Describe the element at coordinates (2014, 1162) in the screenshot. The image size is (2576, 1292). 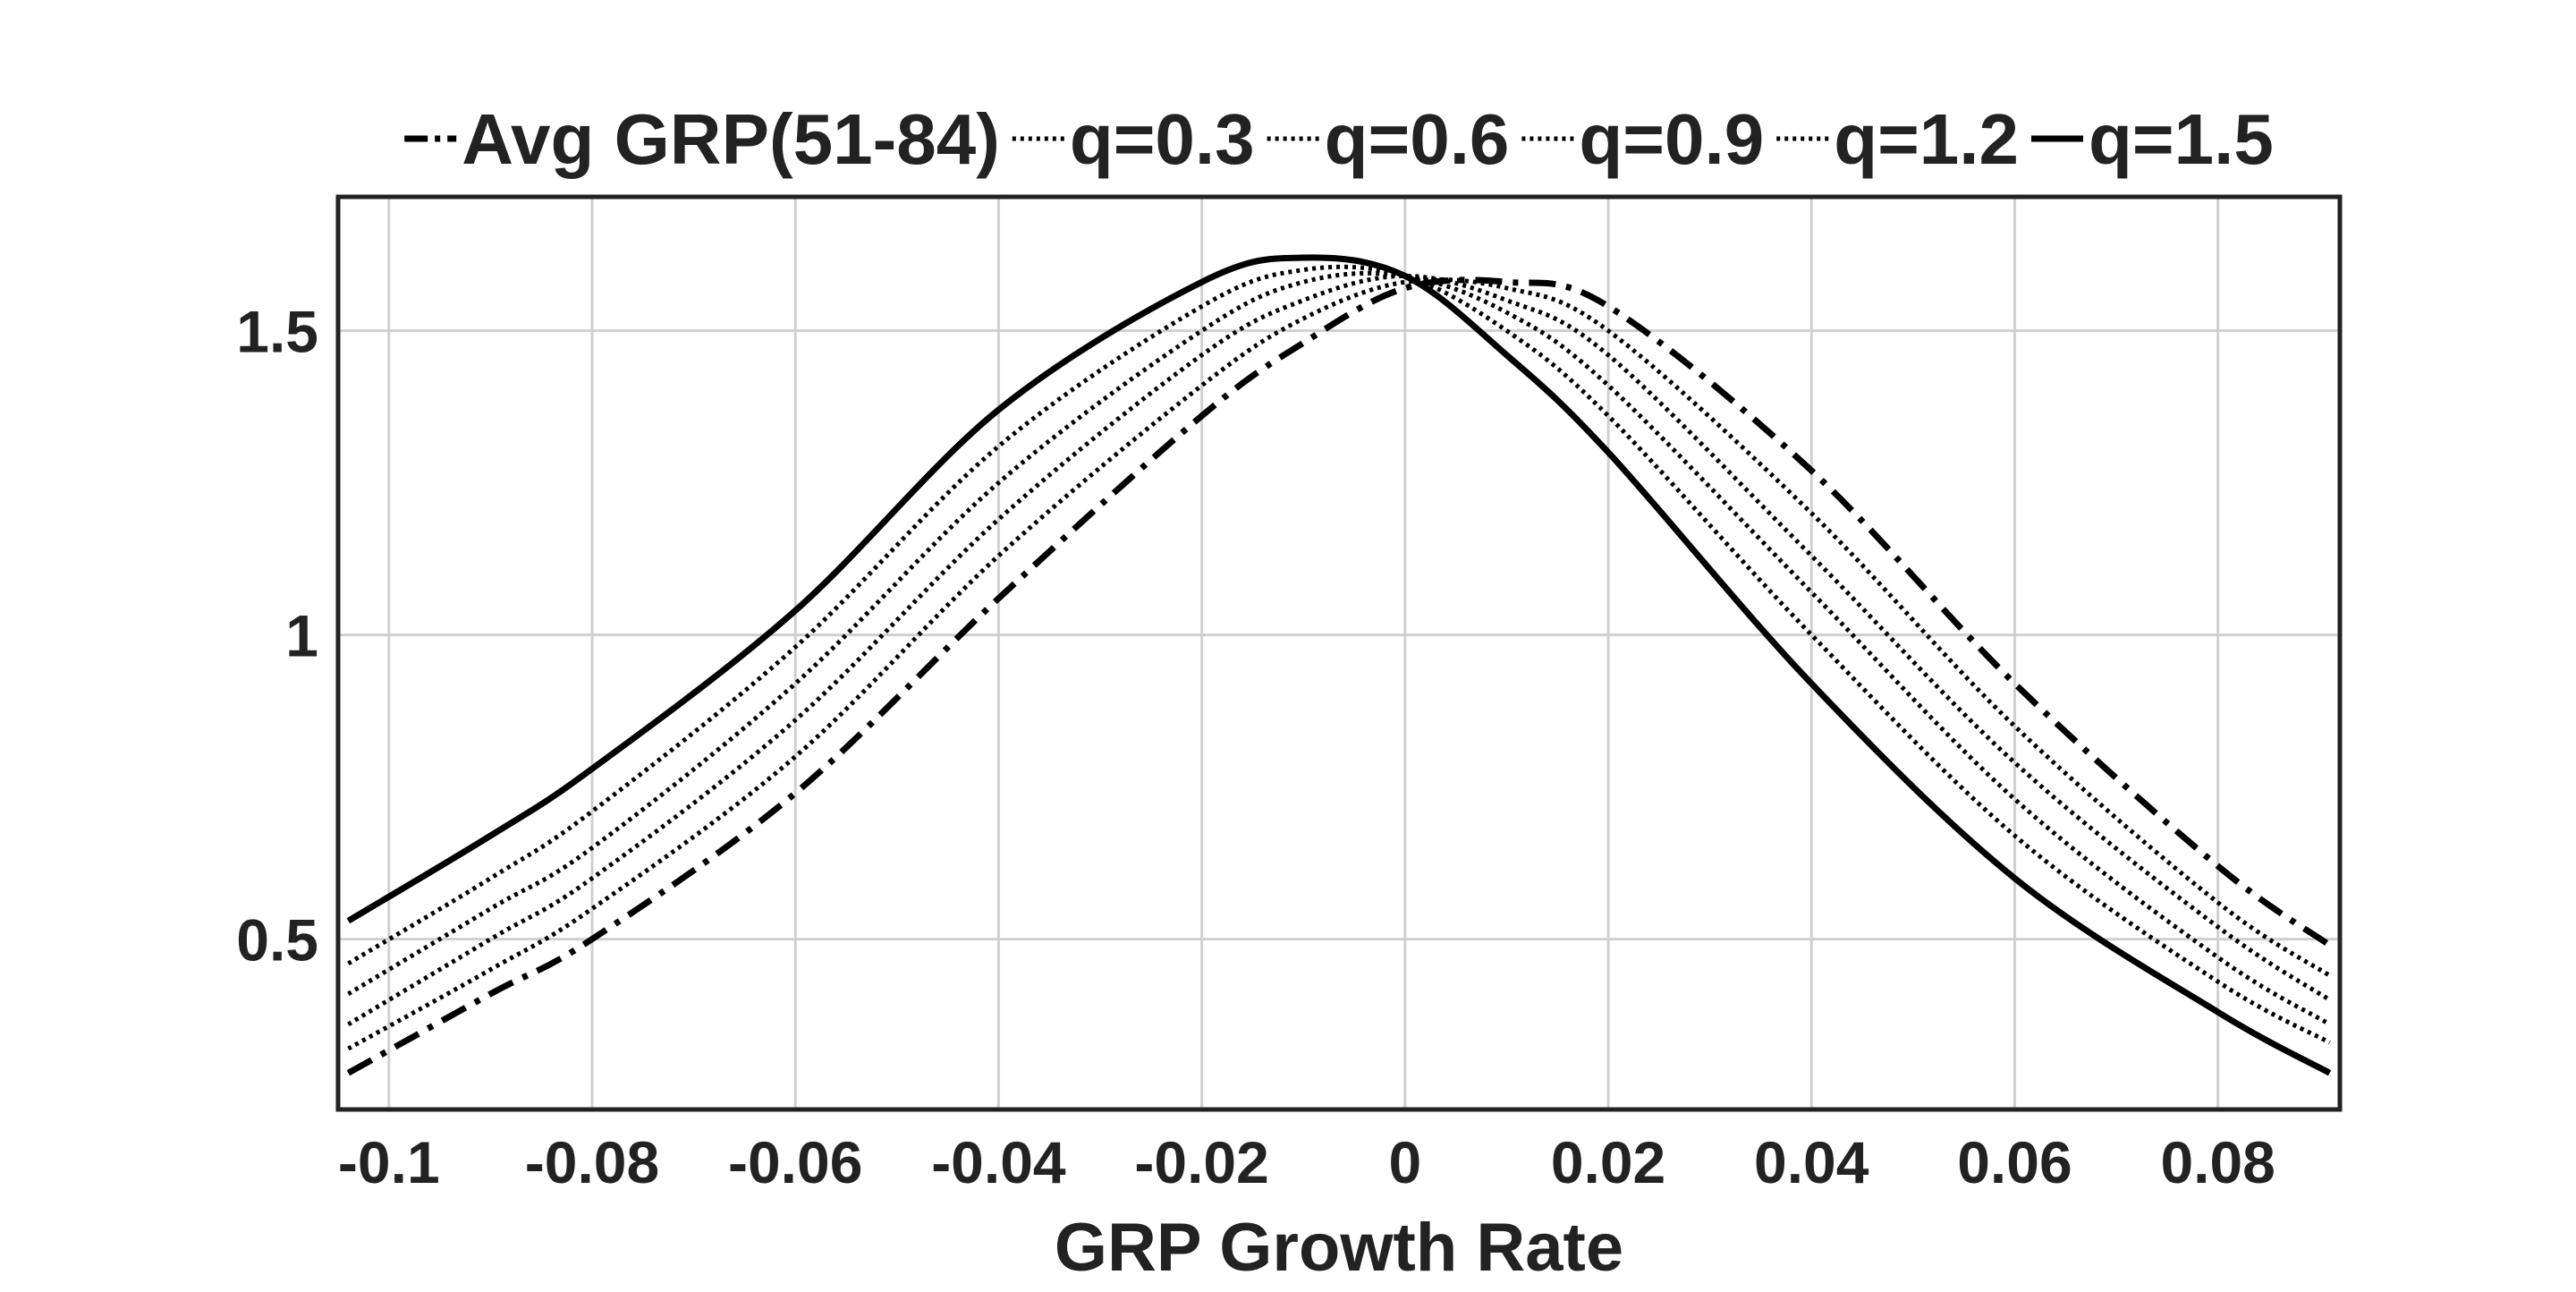
I see `x-tick-label: 0.06` at that location.